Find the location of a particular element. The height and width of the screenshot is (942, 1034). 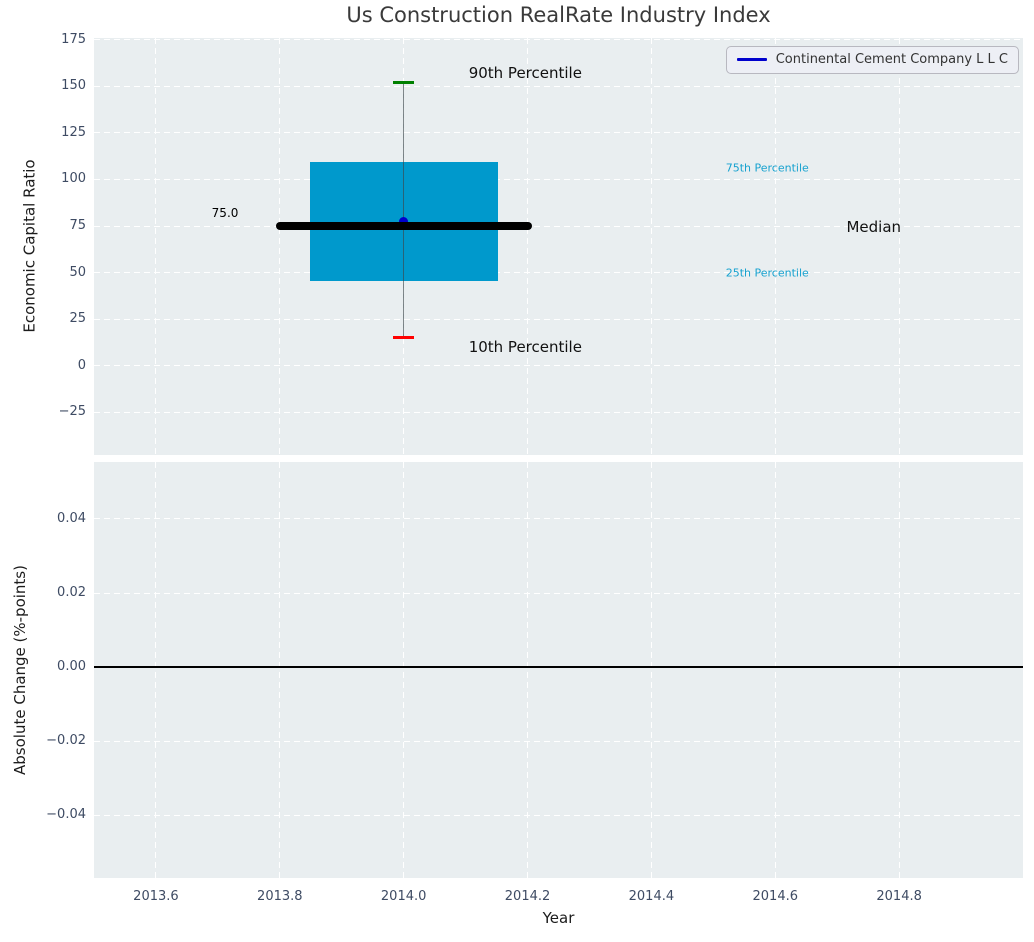

legend-label: Continental Cement Company L L C is located at coordinates (891, 59).